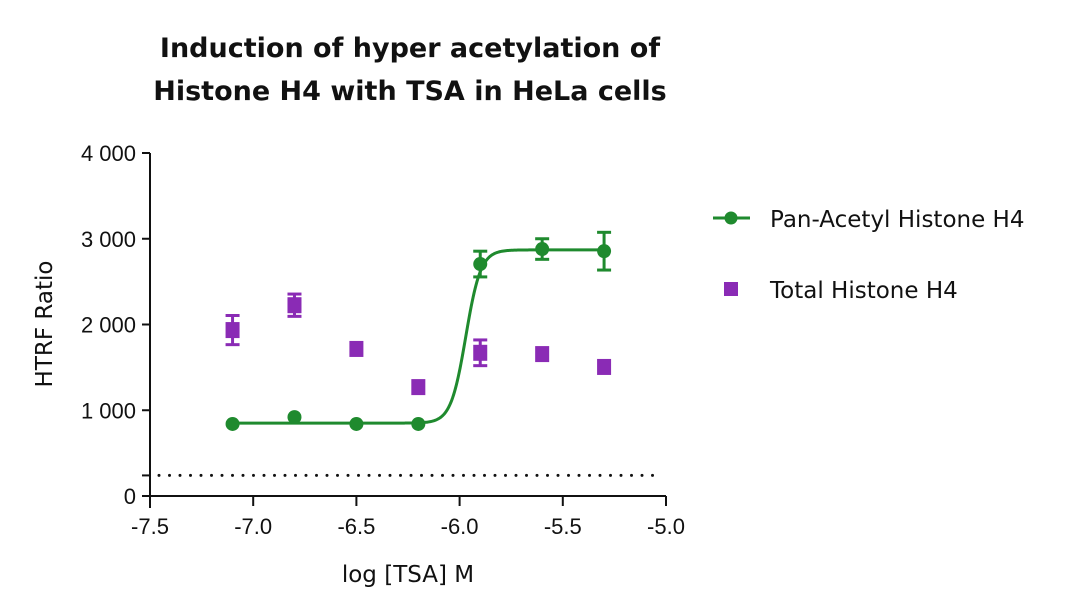 This screenshot has height=614, width=1080. I want to click on x-axis: -7.5 -7.0 -6.5 -6.0 -5.5 -5.0, so click(408, 517).